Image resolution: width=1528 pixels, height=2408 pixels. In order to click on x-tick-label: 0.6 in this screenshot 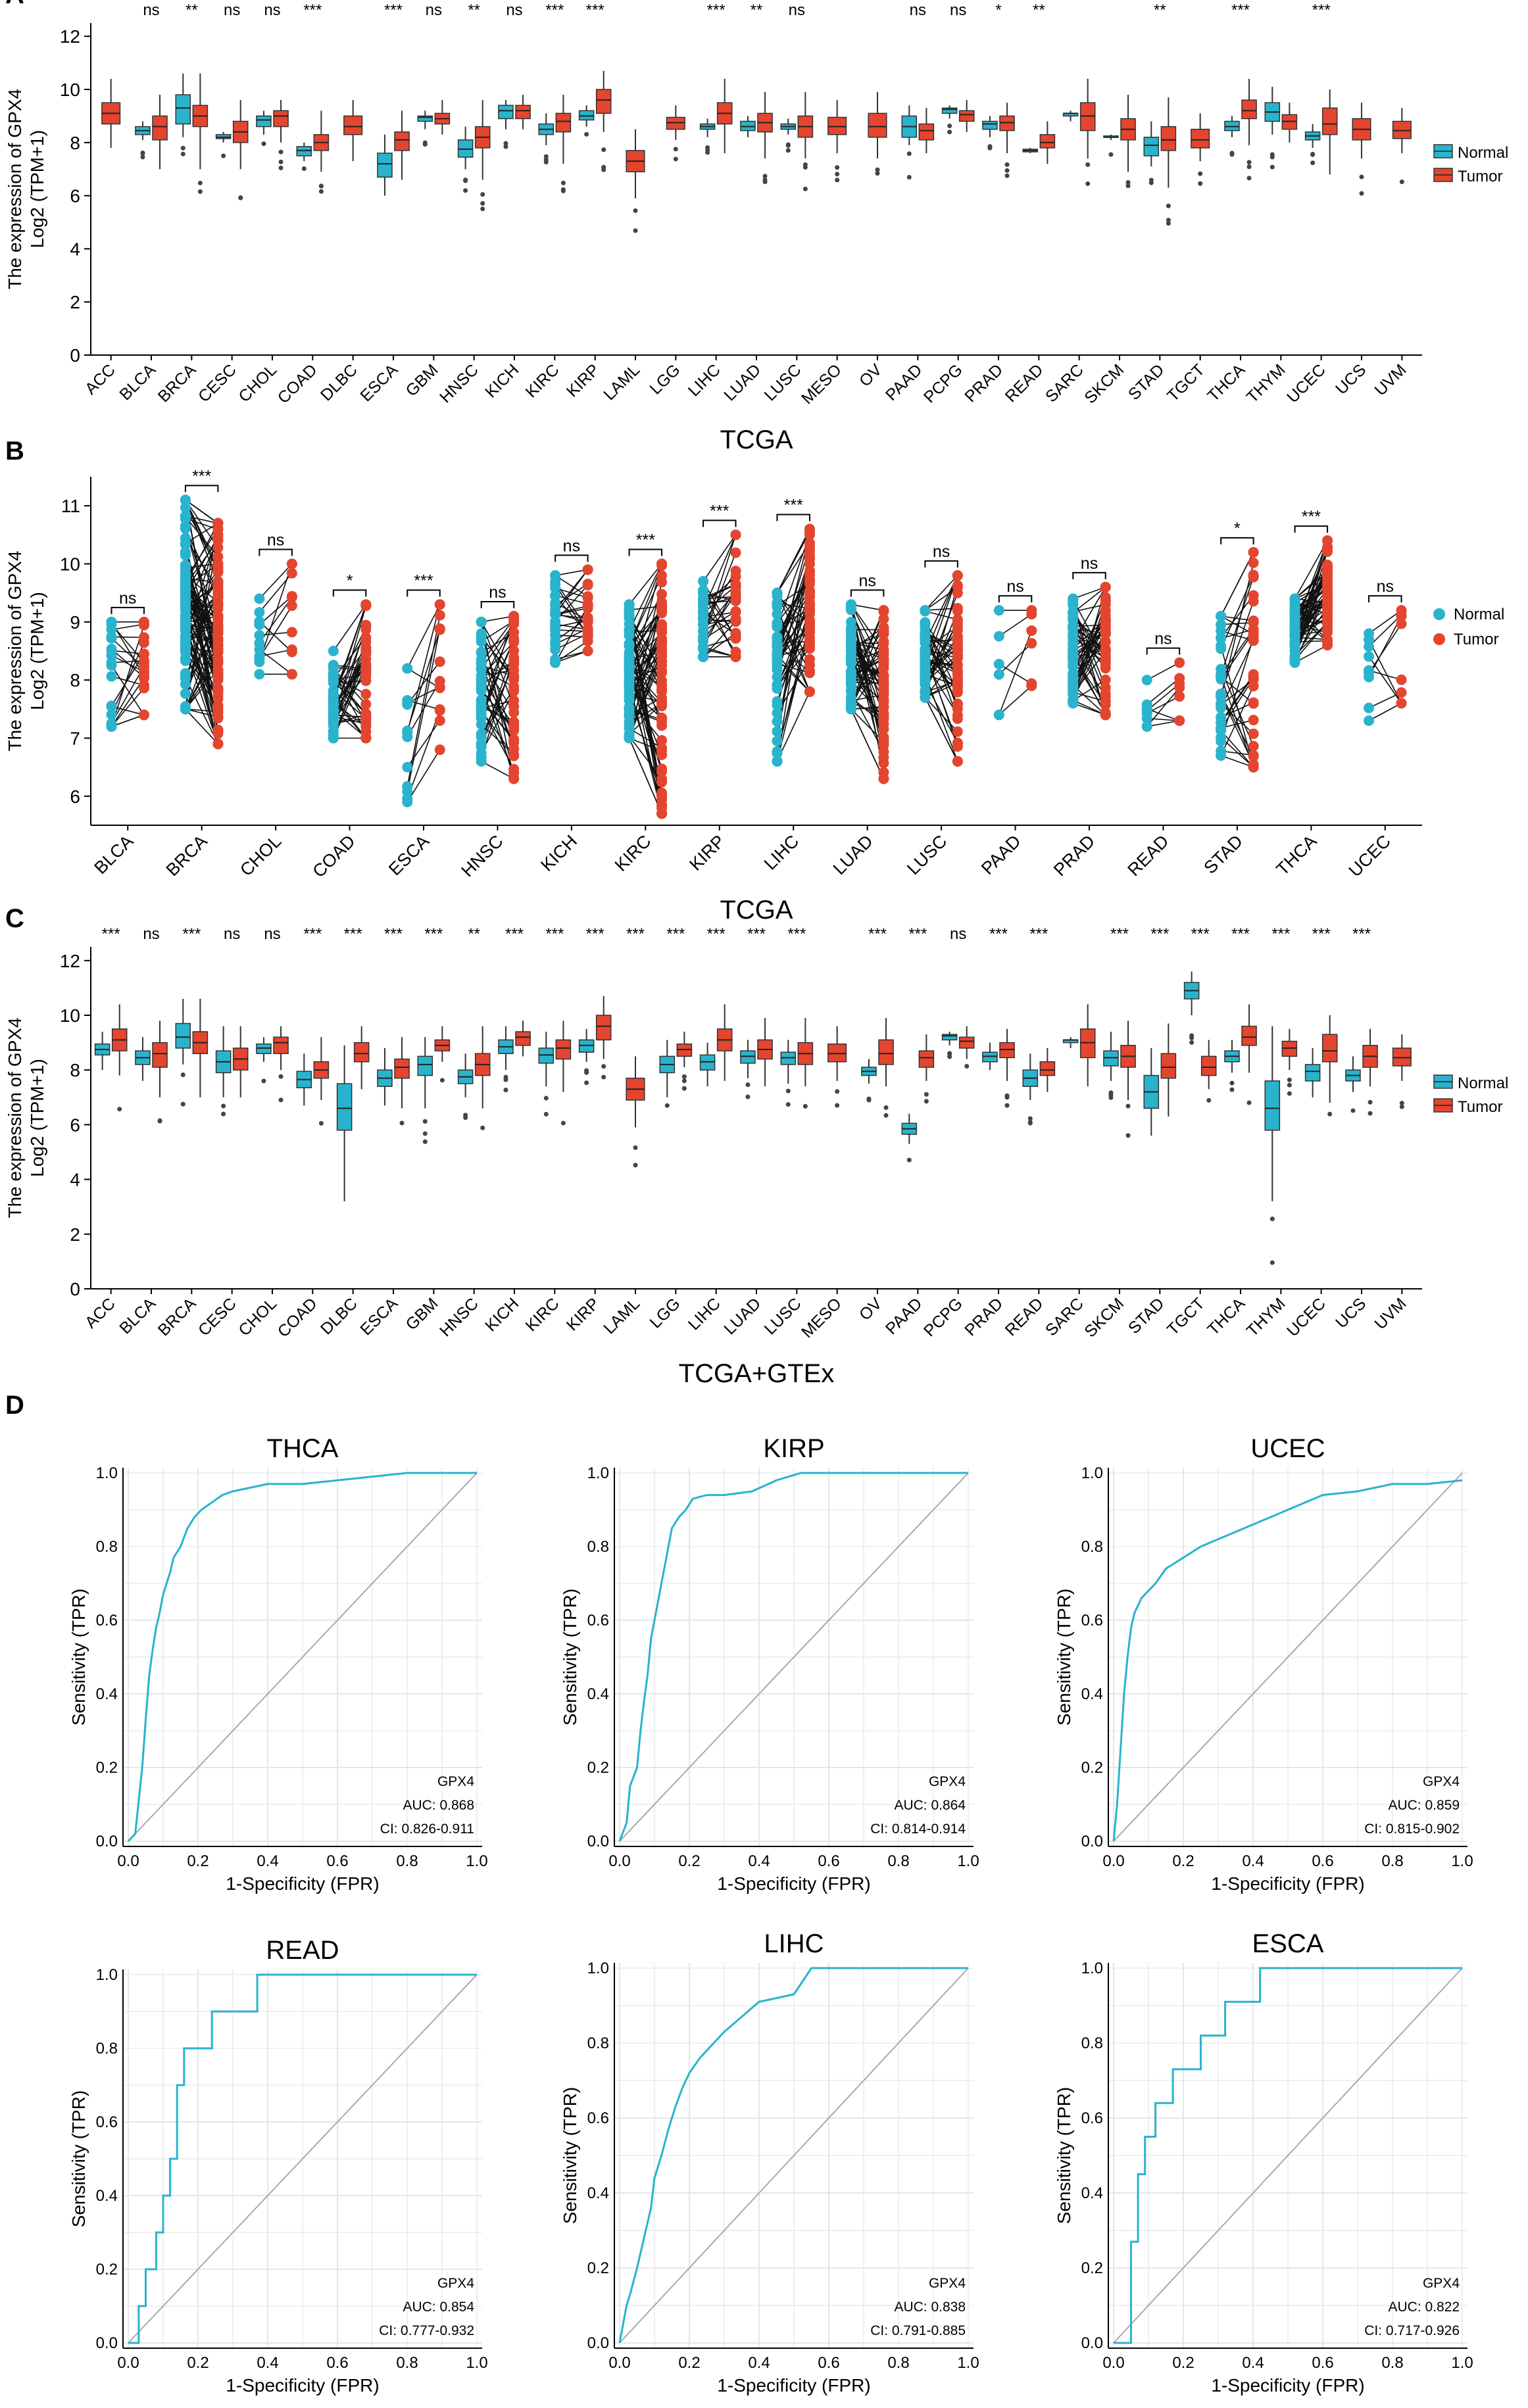, I will do `click(828, 2363)`.